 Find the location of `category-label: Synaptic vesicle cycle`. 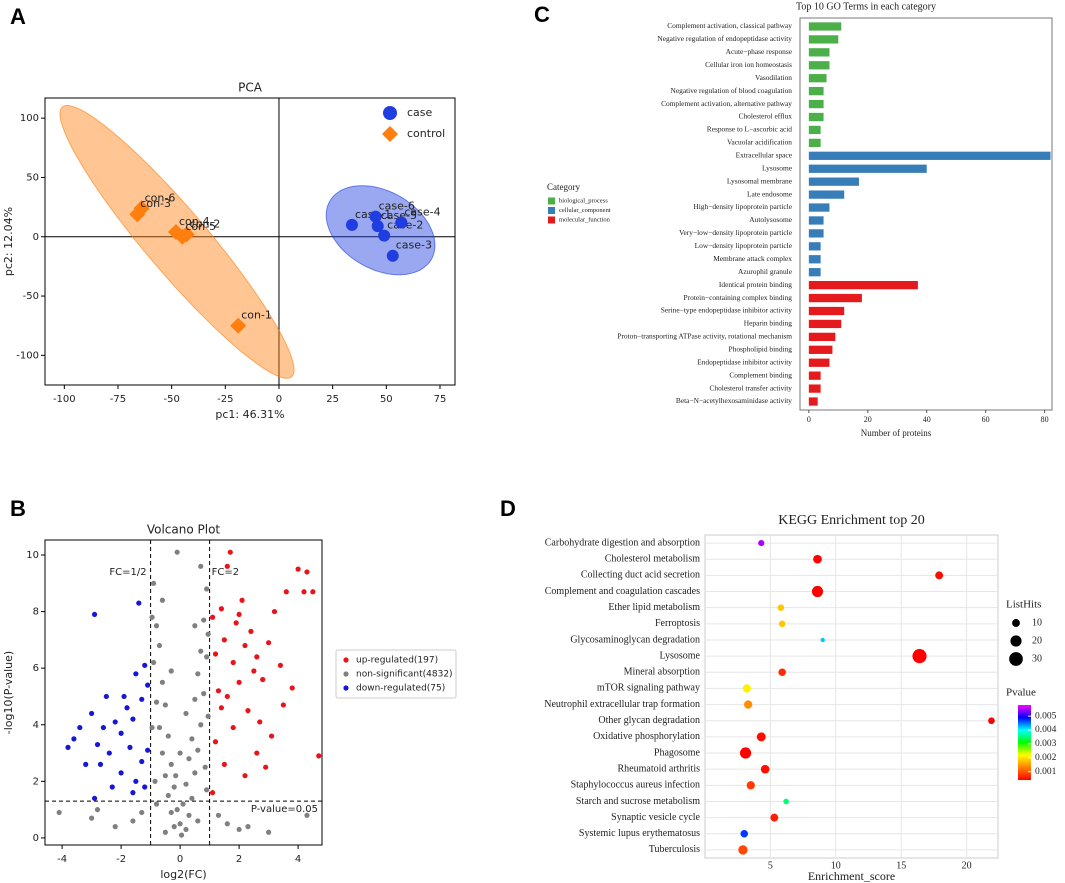

category-label: Synaptic vesicle cycle is located at coordinates (655, 817).